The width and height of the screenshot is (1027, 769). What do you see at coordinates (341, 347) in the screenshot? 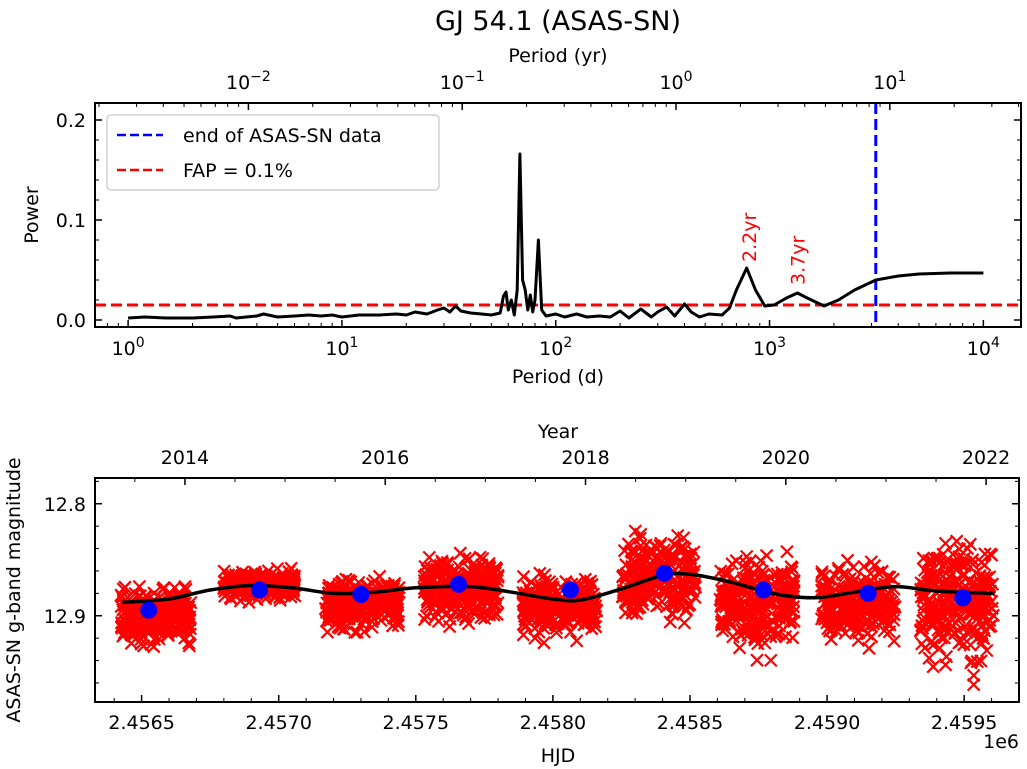
I see `x-tick-label: 10¹` at bounding box center [341, 347].